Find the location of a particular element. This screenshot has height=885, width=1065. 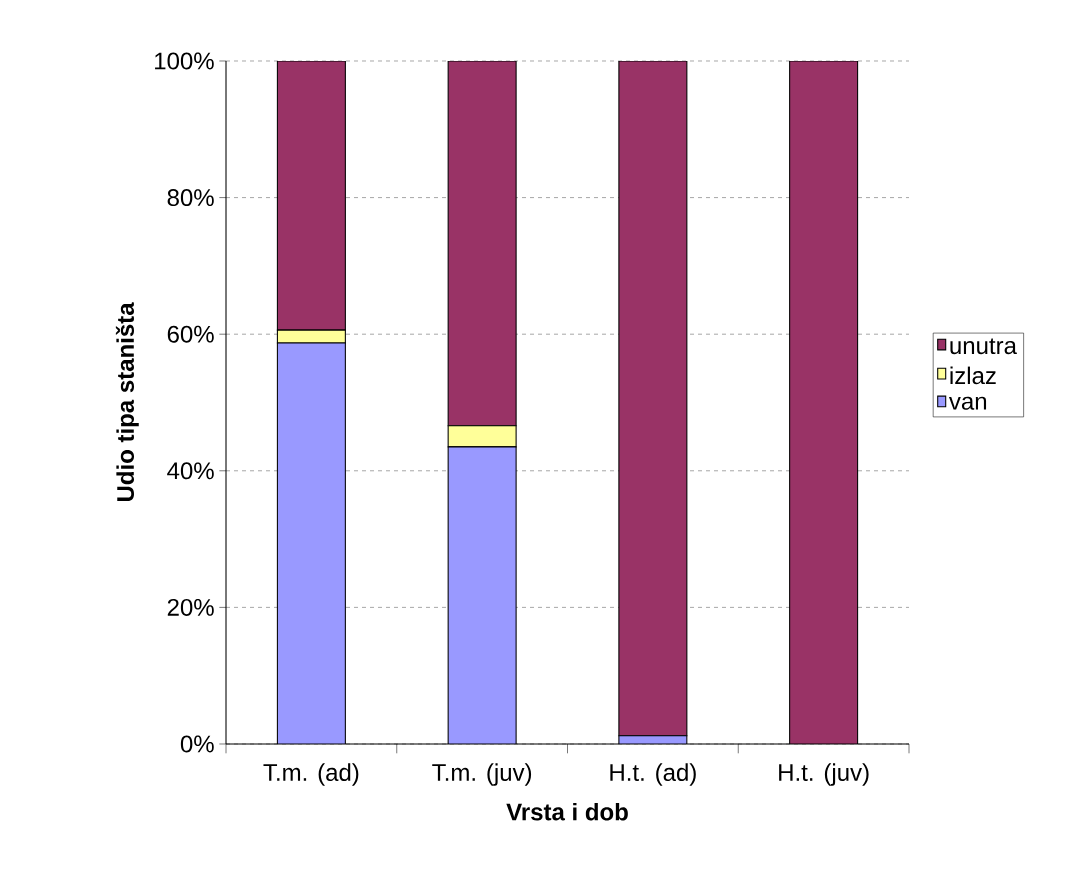

y-tick-label: 60% is located at coordinates (190, 334).